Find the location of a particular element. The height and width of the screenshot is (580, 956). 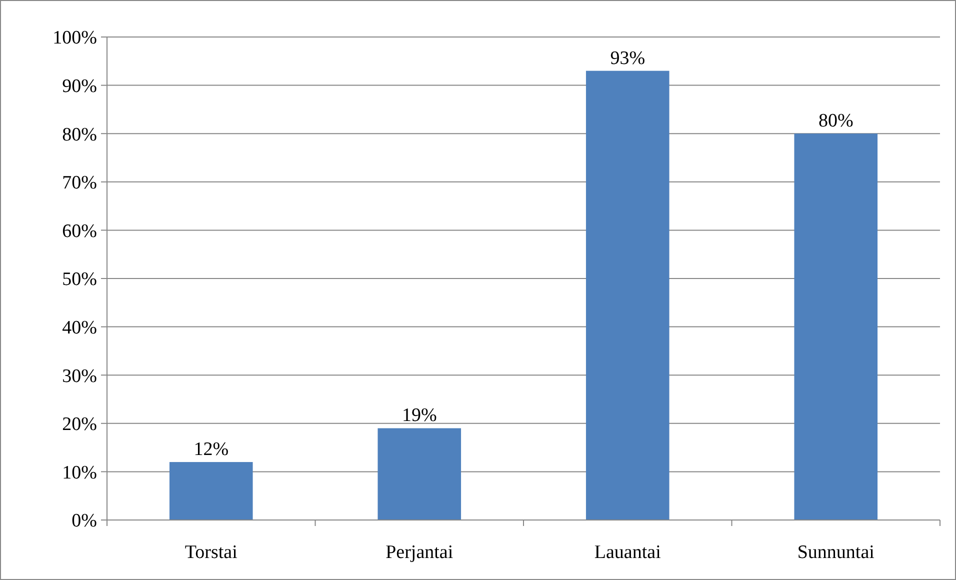

data-label: 80% is located at coordinates (836, 121).